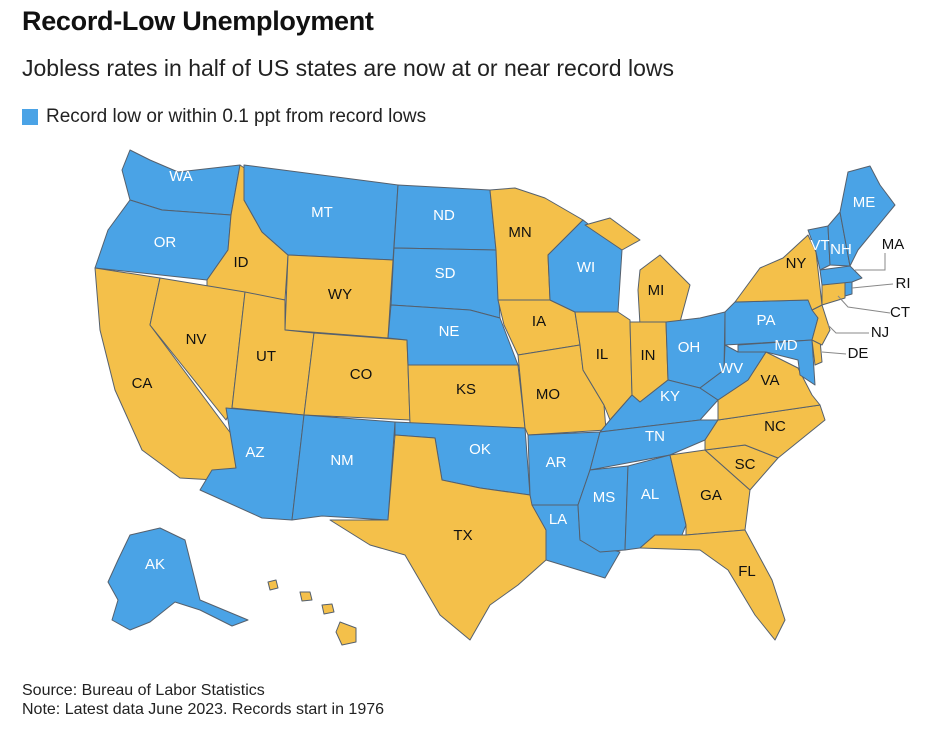 The image size is (932, 732). Describe the element at coordinates (196, 339) in the screenshot. I see `state-label-nv: NV` at that location.